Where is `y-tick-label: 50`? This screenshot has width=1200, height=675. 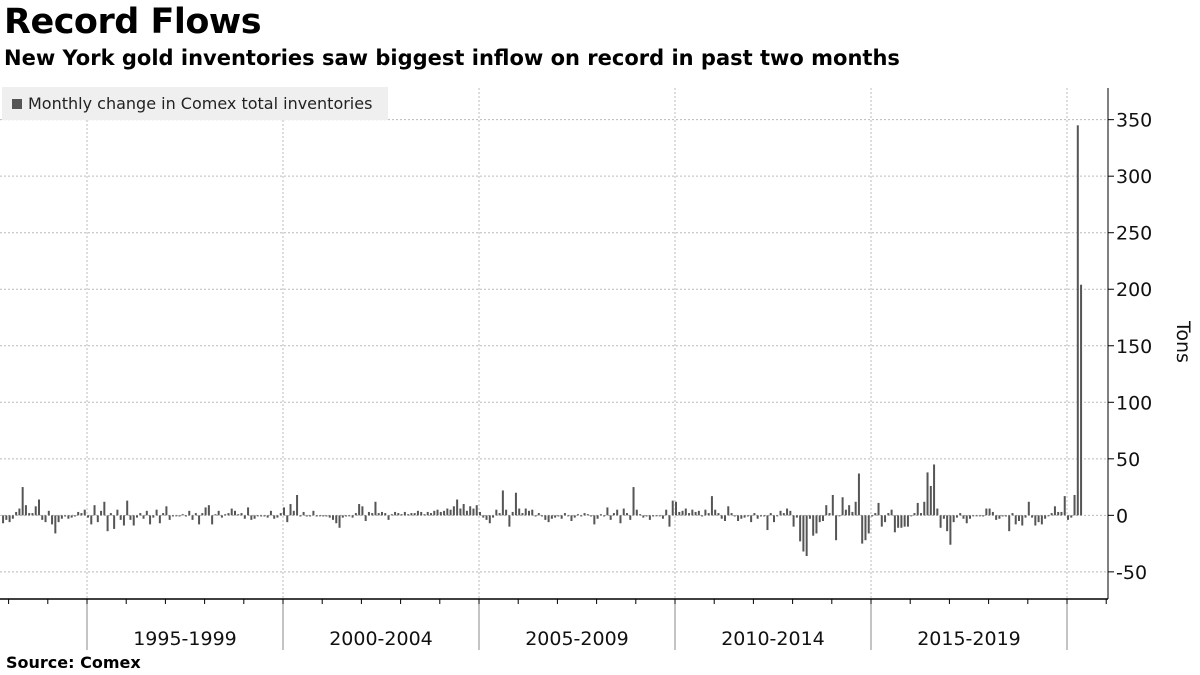 y-tick-label: 50 is located at coordinates (1128, 460).